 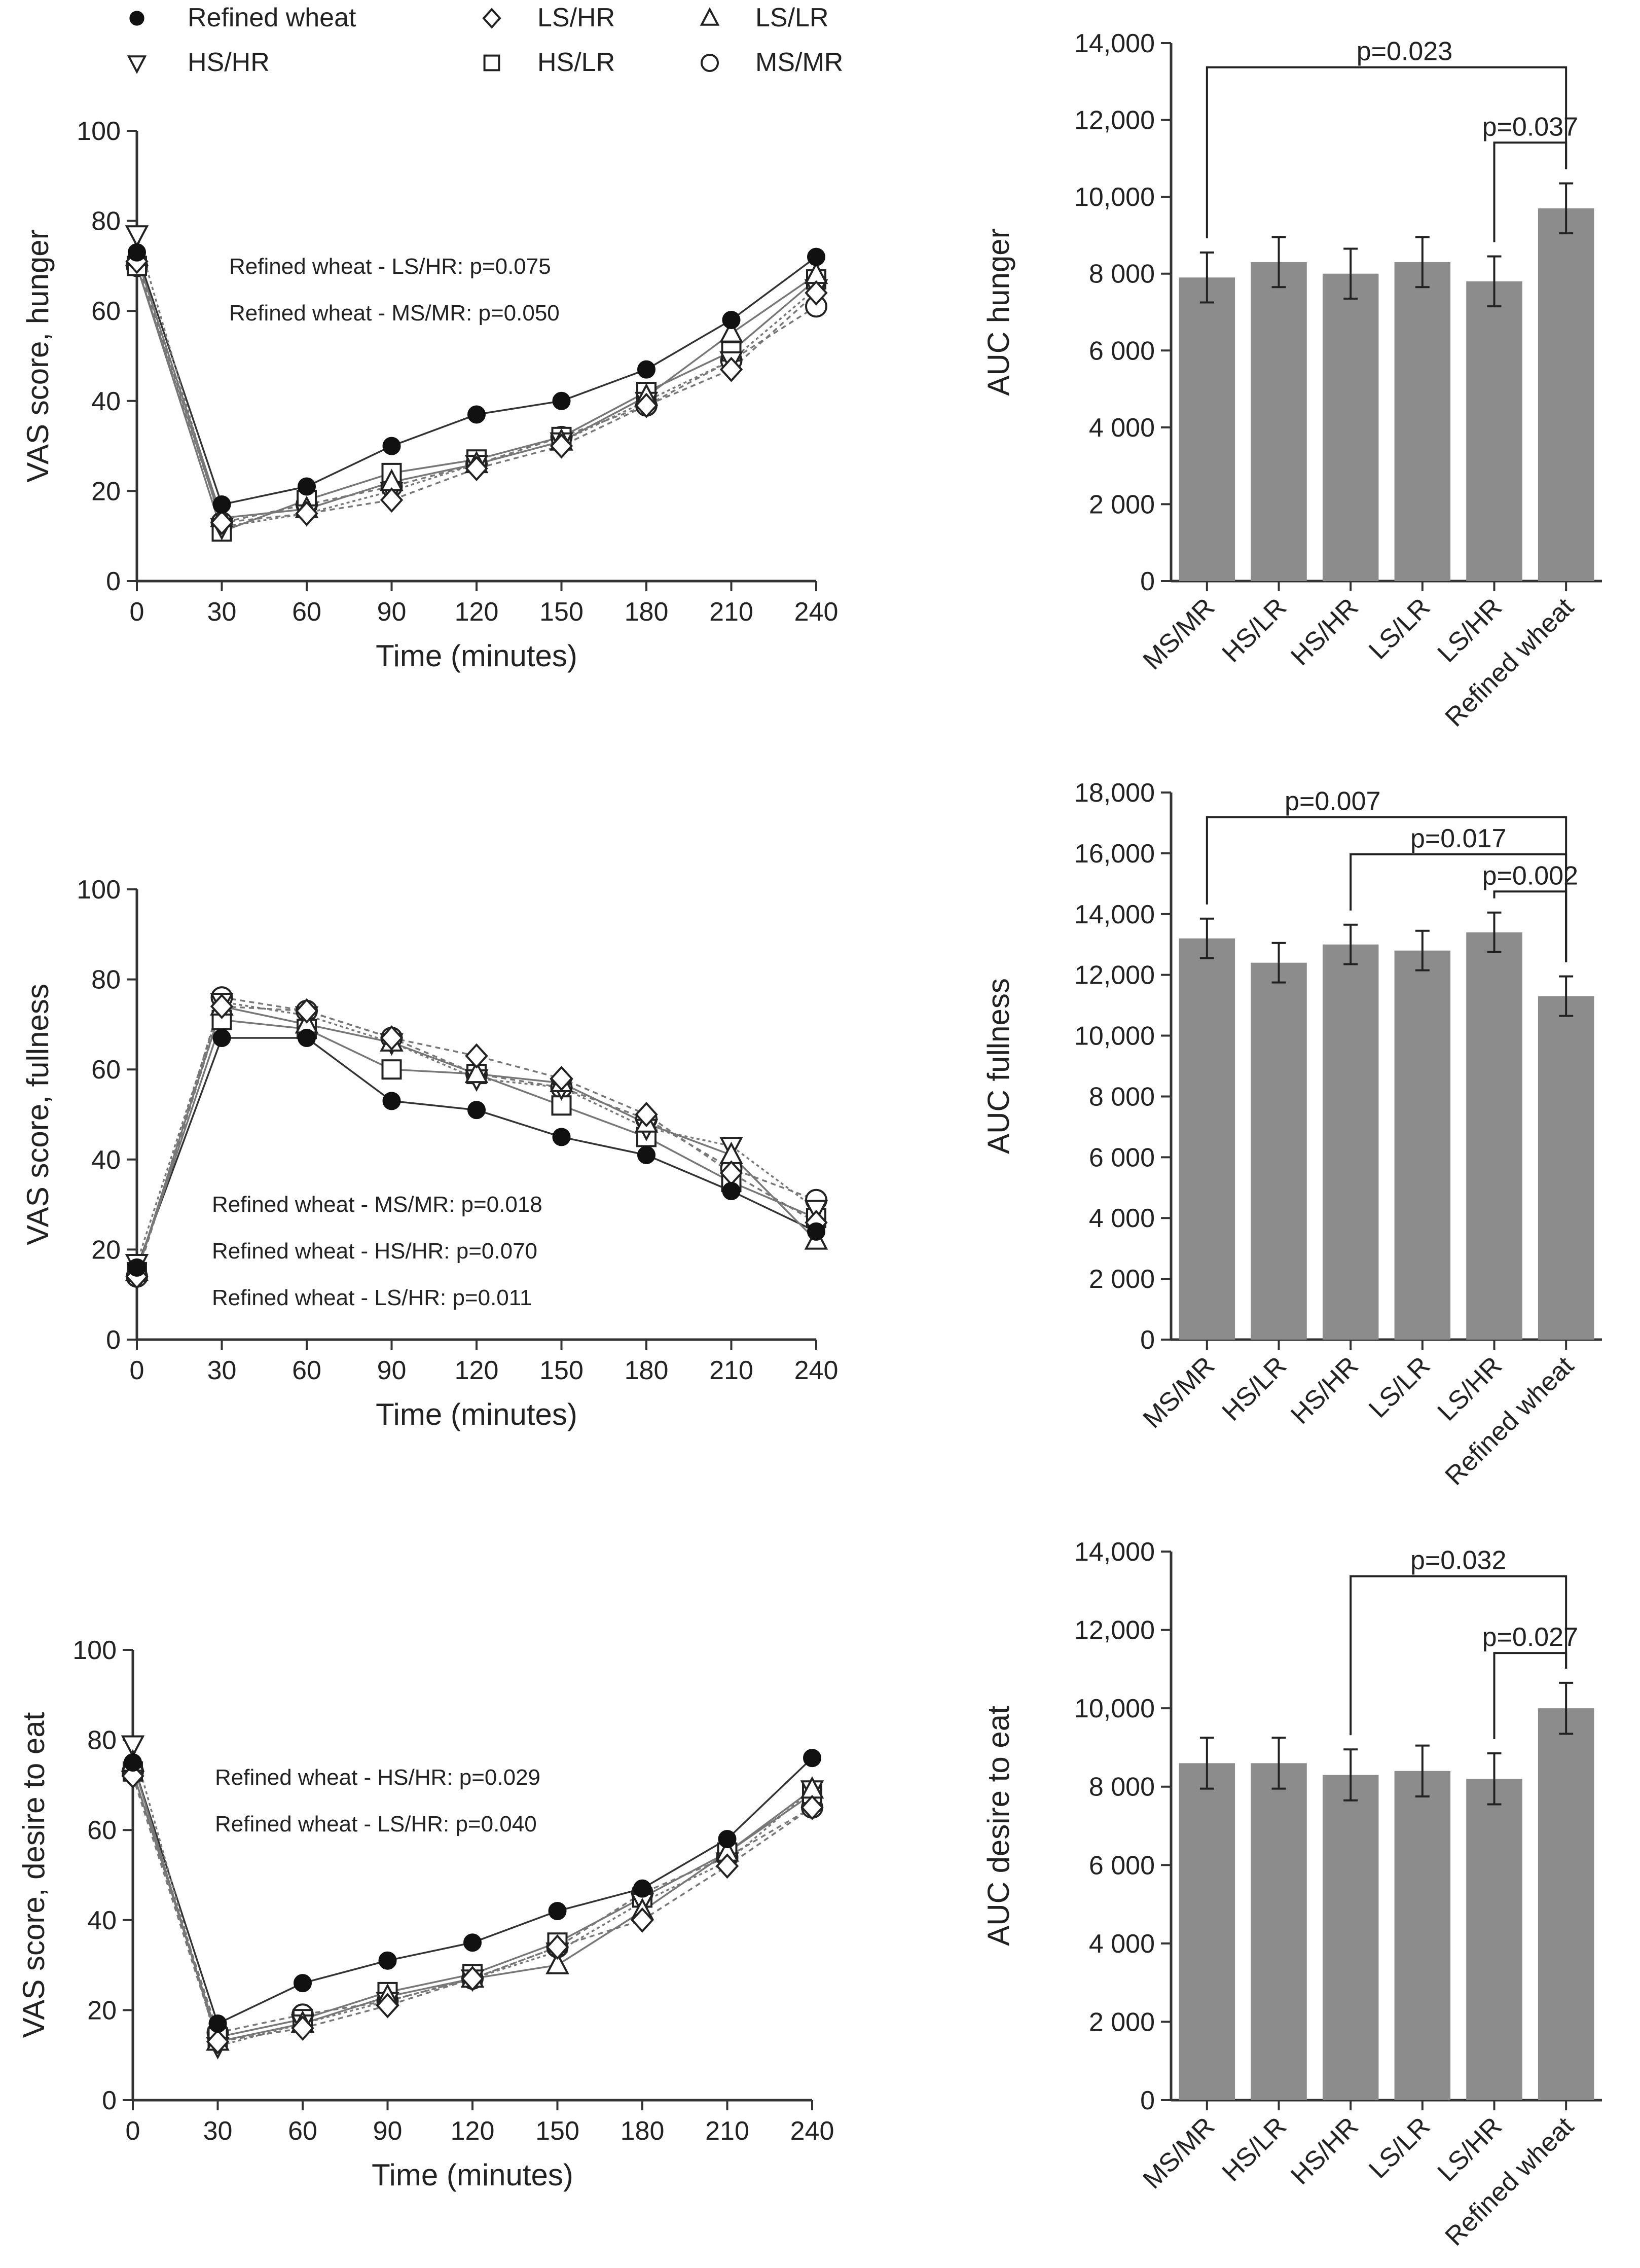 I want to click on category-label-ms-mr: MS/MR, so click(x=1179, y=1393).